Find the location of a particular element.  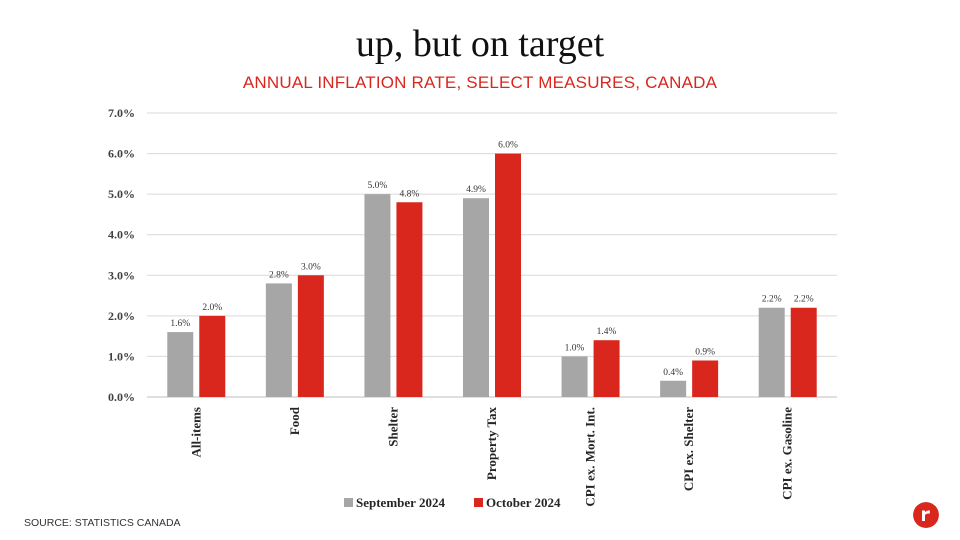

x-tick-label: Shelter is located at coordinates (392, 427).